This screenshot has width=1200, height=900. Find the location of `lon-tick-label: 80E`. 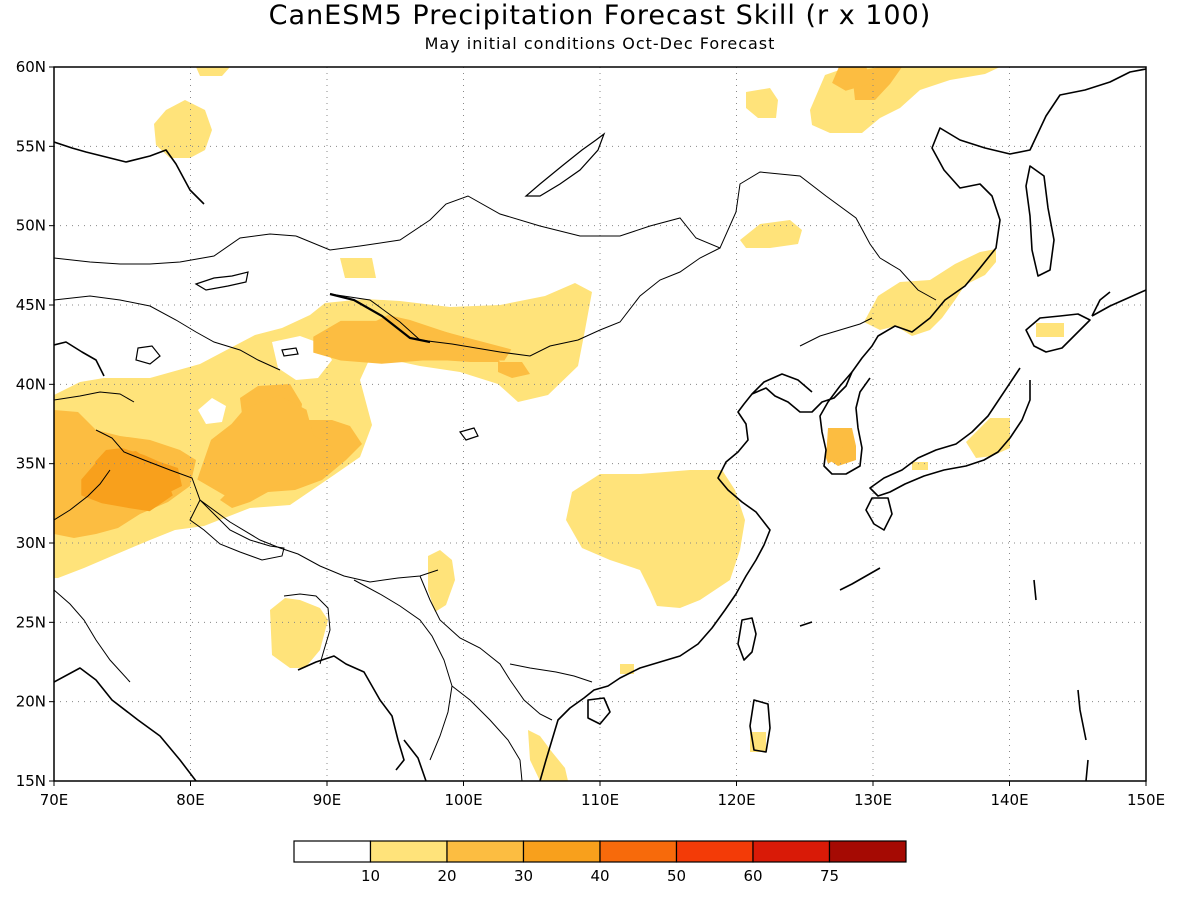

lon-tick-label: 80E is located at coordinates (190, 800).